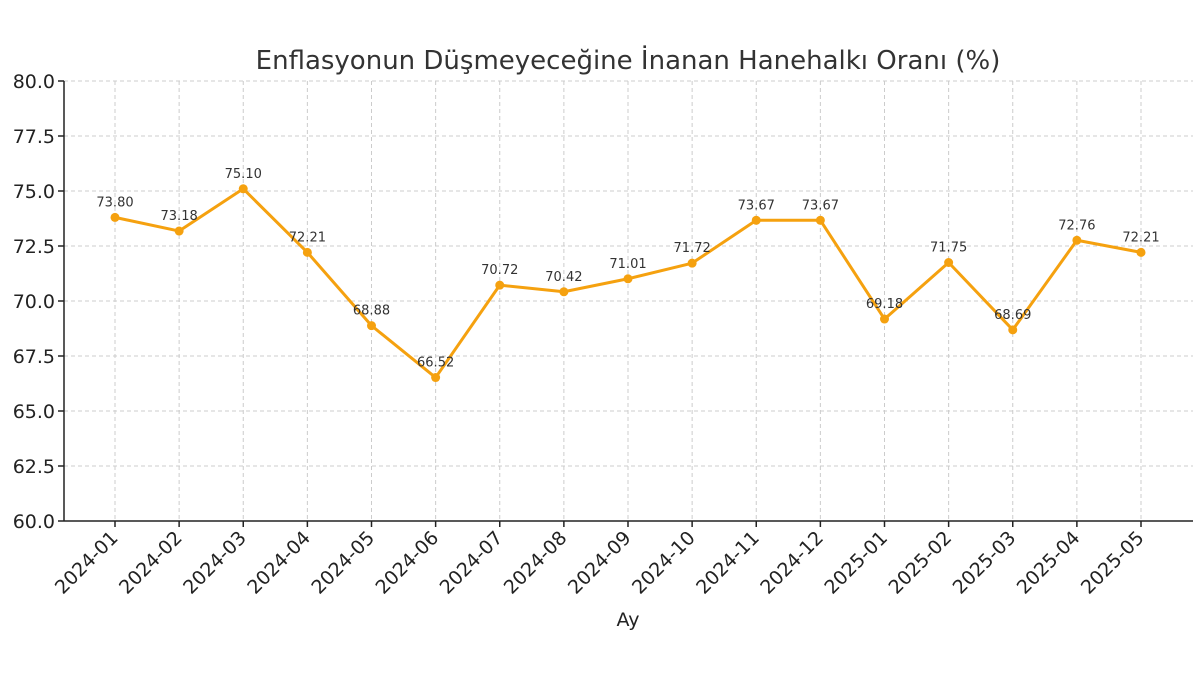 This screenshot has height=675, width=1200. I want to click on data-label: 73.80, so click(114, 202).